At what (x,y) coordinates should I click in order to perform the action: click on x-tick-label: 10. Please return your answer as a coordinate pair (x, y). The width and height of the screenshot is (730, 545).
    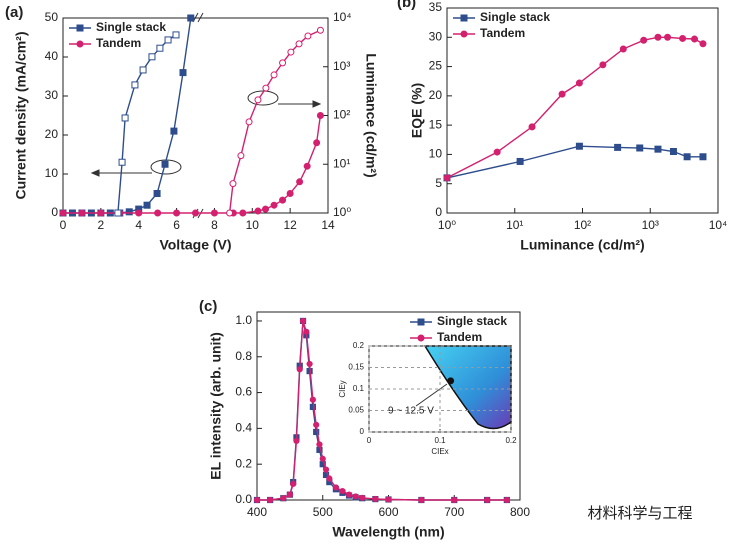
    Looking at the image, I should click on (253, 225).